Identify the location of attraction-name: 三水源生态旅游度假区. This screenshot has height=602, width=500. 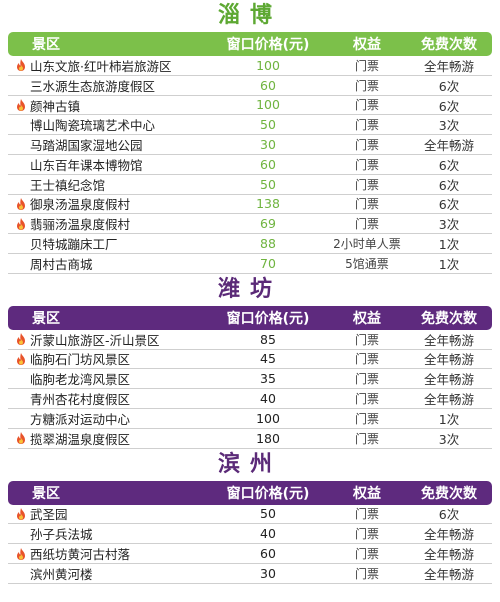
(93, 86).